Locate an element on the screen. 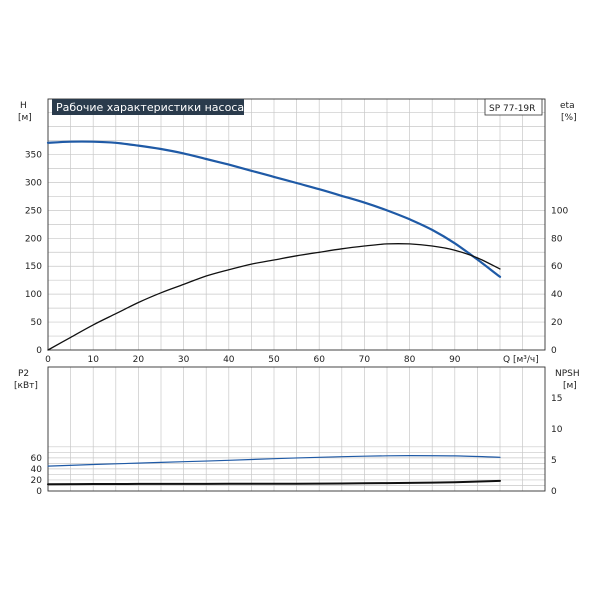  y2-tick-label-eta: 40 is located at coordinates (557, 295).